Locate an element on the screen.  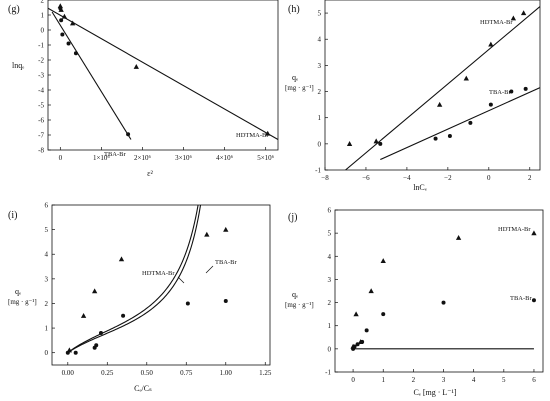
y-tick-label: -8 is located at coordinates (41, 151).